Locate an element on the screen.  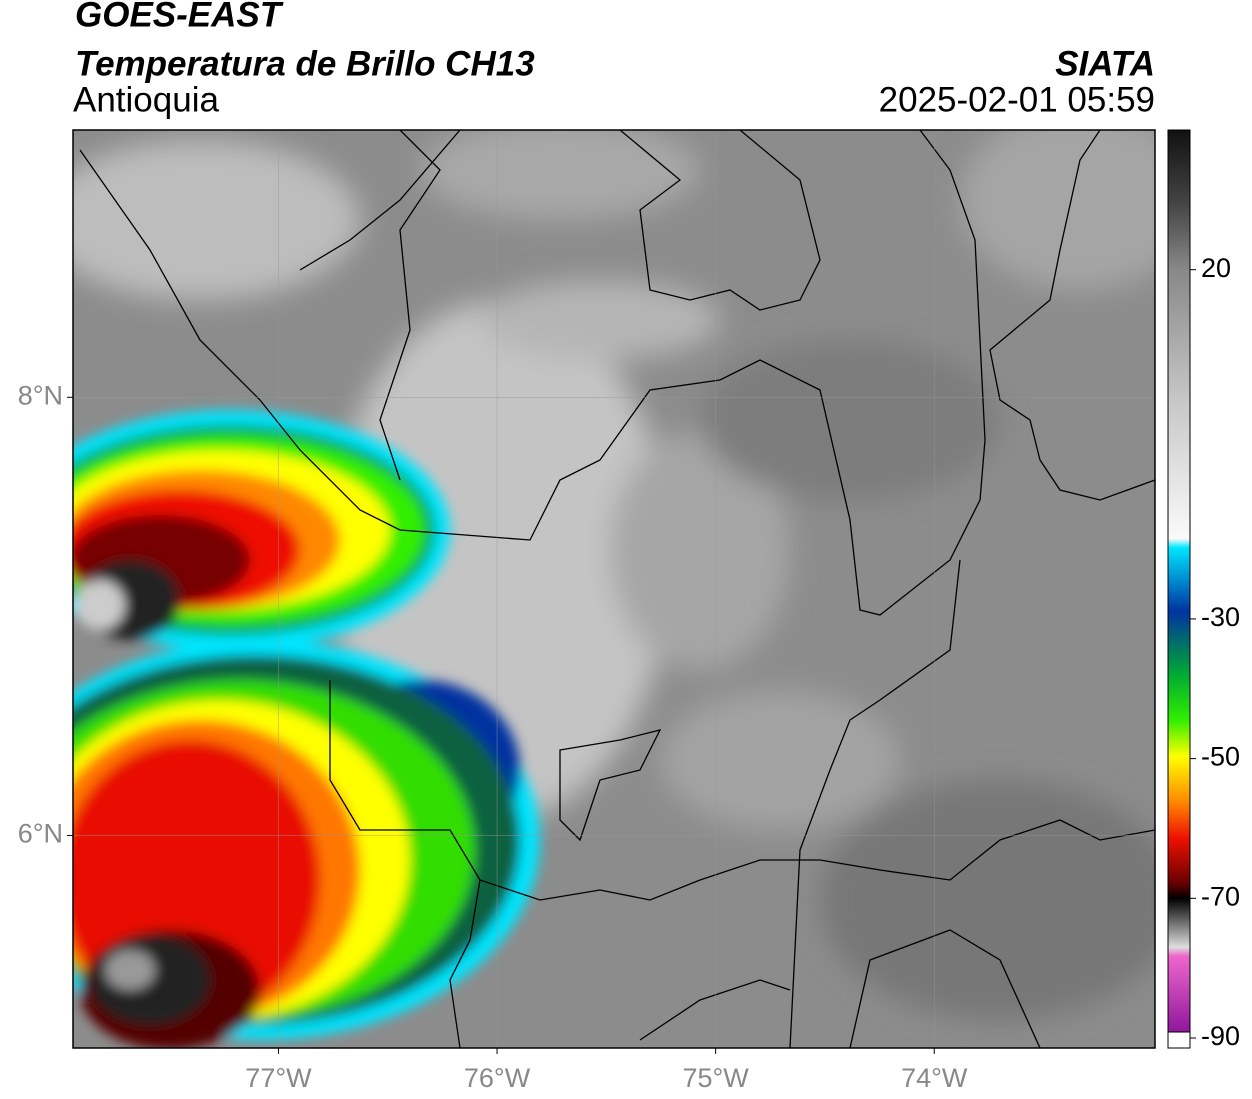
x-tick-label: 76°W is located at coordinates (497, 1078).